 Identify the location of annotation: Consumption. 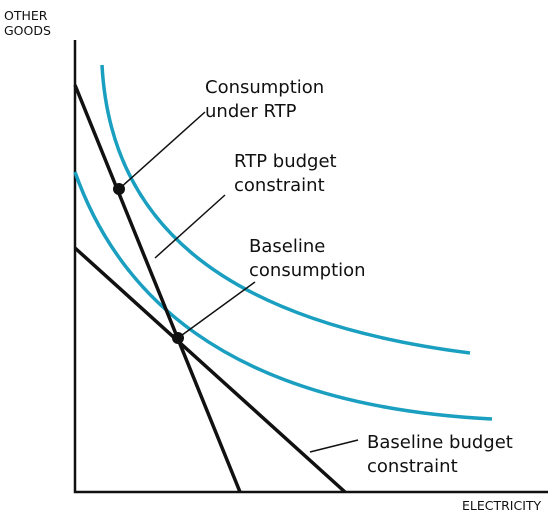
(264, 87).